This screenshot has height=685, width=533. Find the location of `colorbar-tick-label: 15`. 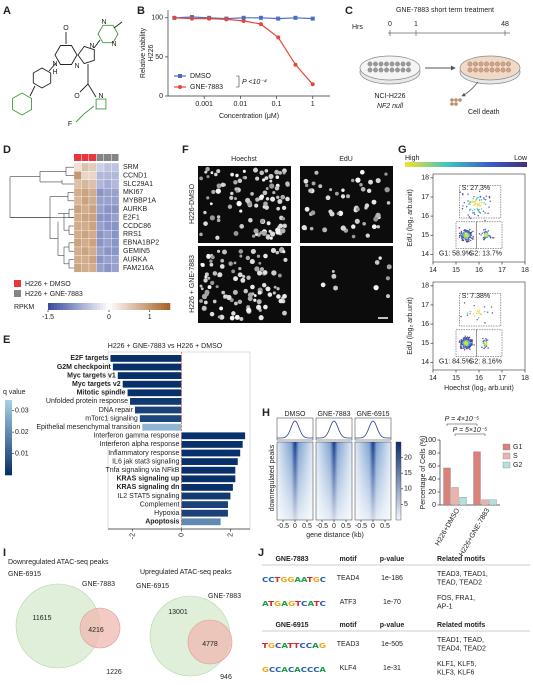

colorbar-tick-label: 15 is located at coordinates (408, 473).